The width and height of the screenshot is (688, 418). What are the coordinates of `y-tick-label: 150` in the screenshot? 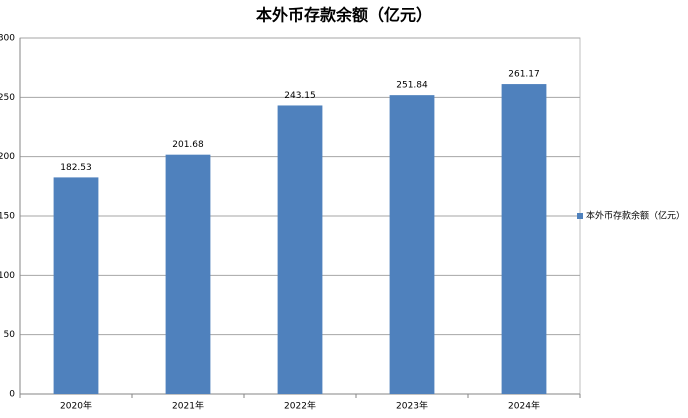 It's located at (7, 217).